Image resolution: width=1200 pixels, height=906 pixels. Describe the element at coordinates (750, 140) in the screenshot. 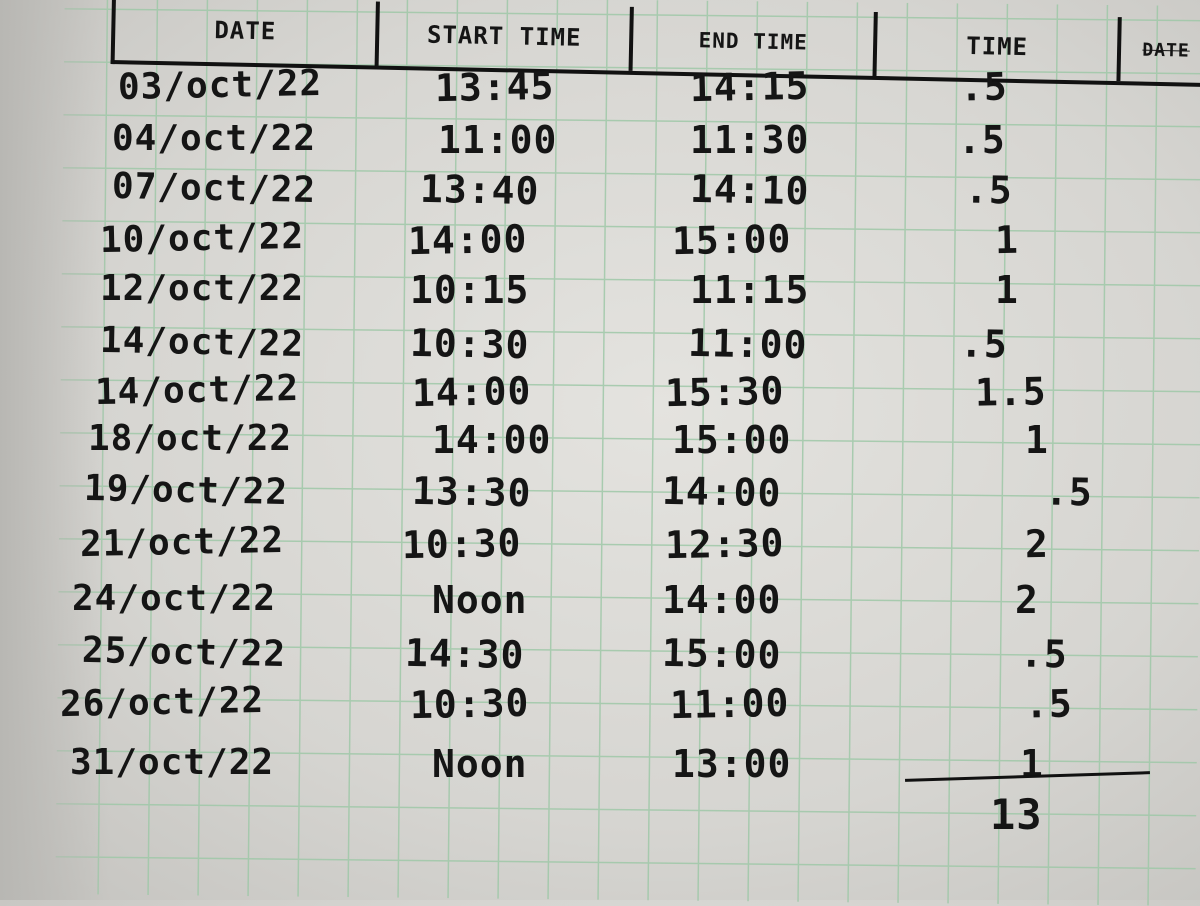

I see `row-end-time: 11:30` at that location.